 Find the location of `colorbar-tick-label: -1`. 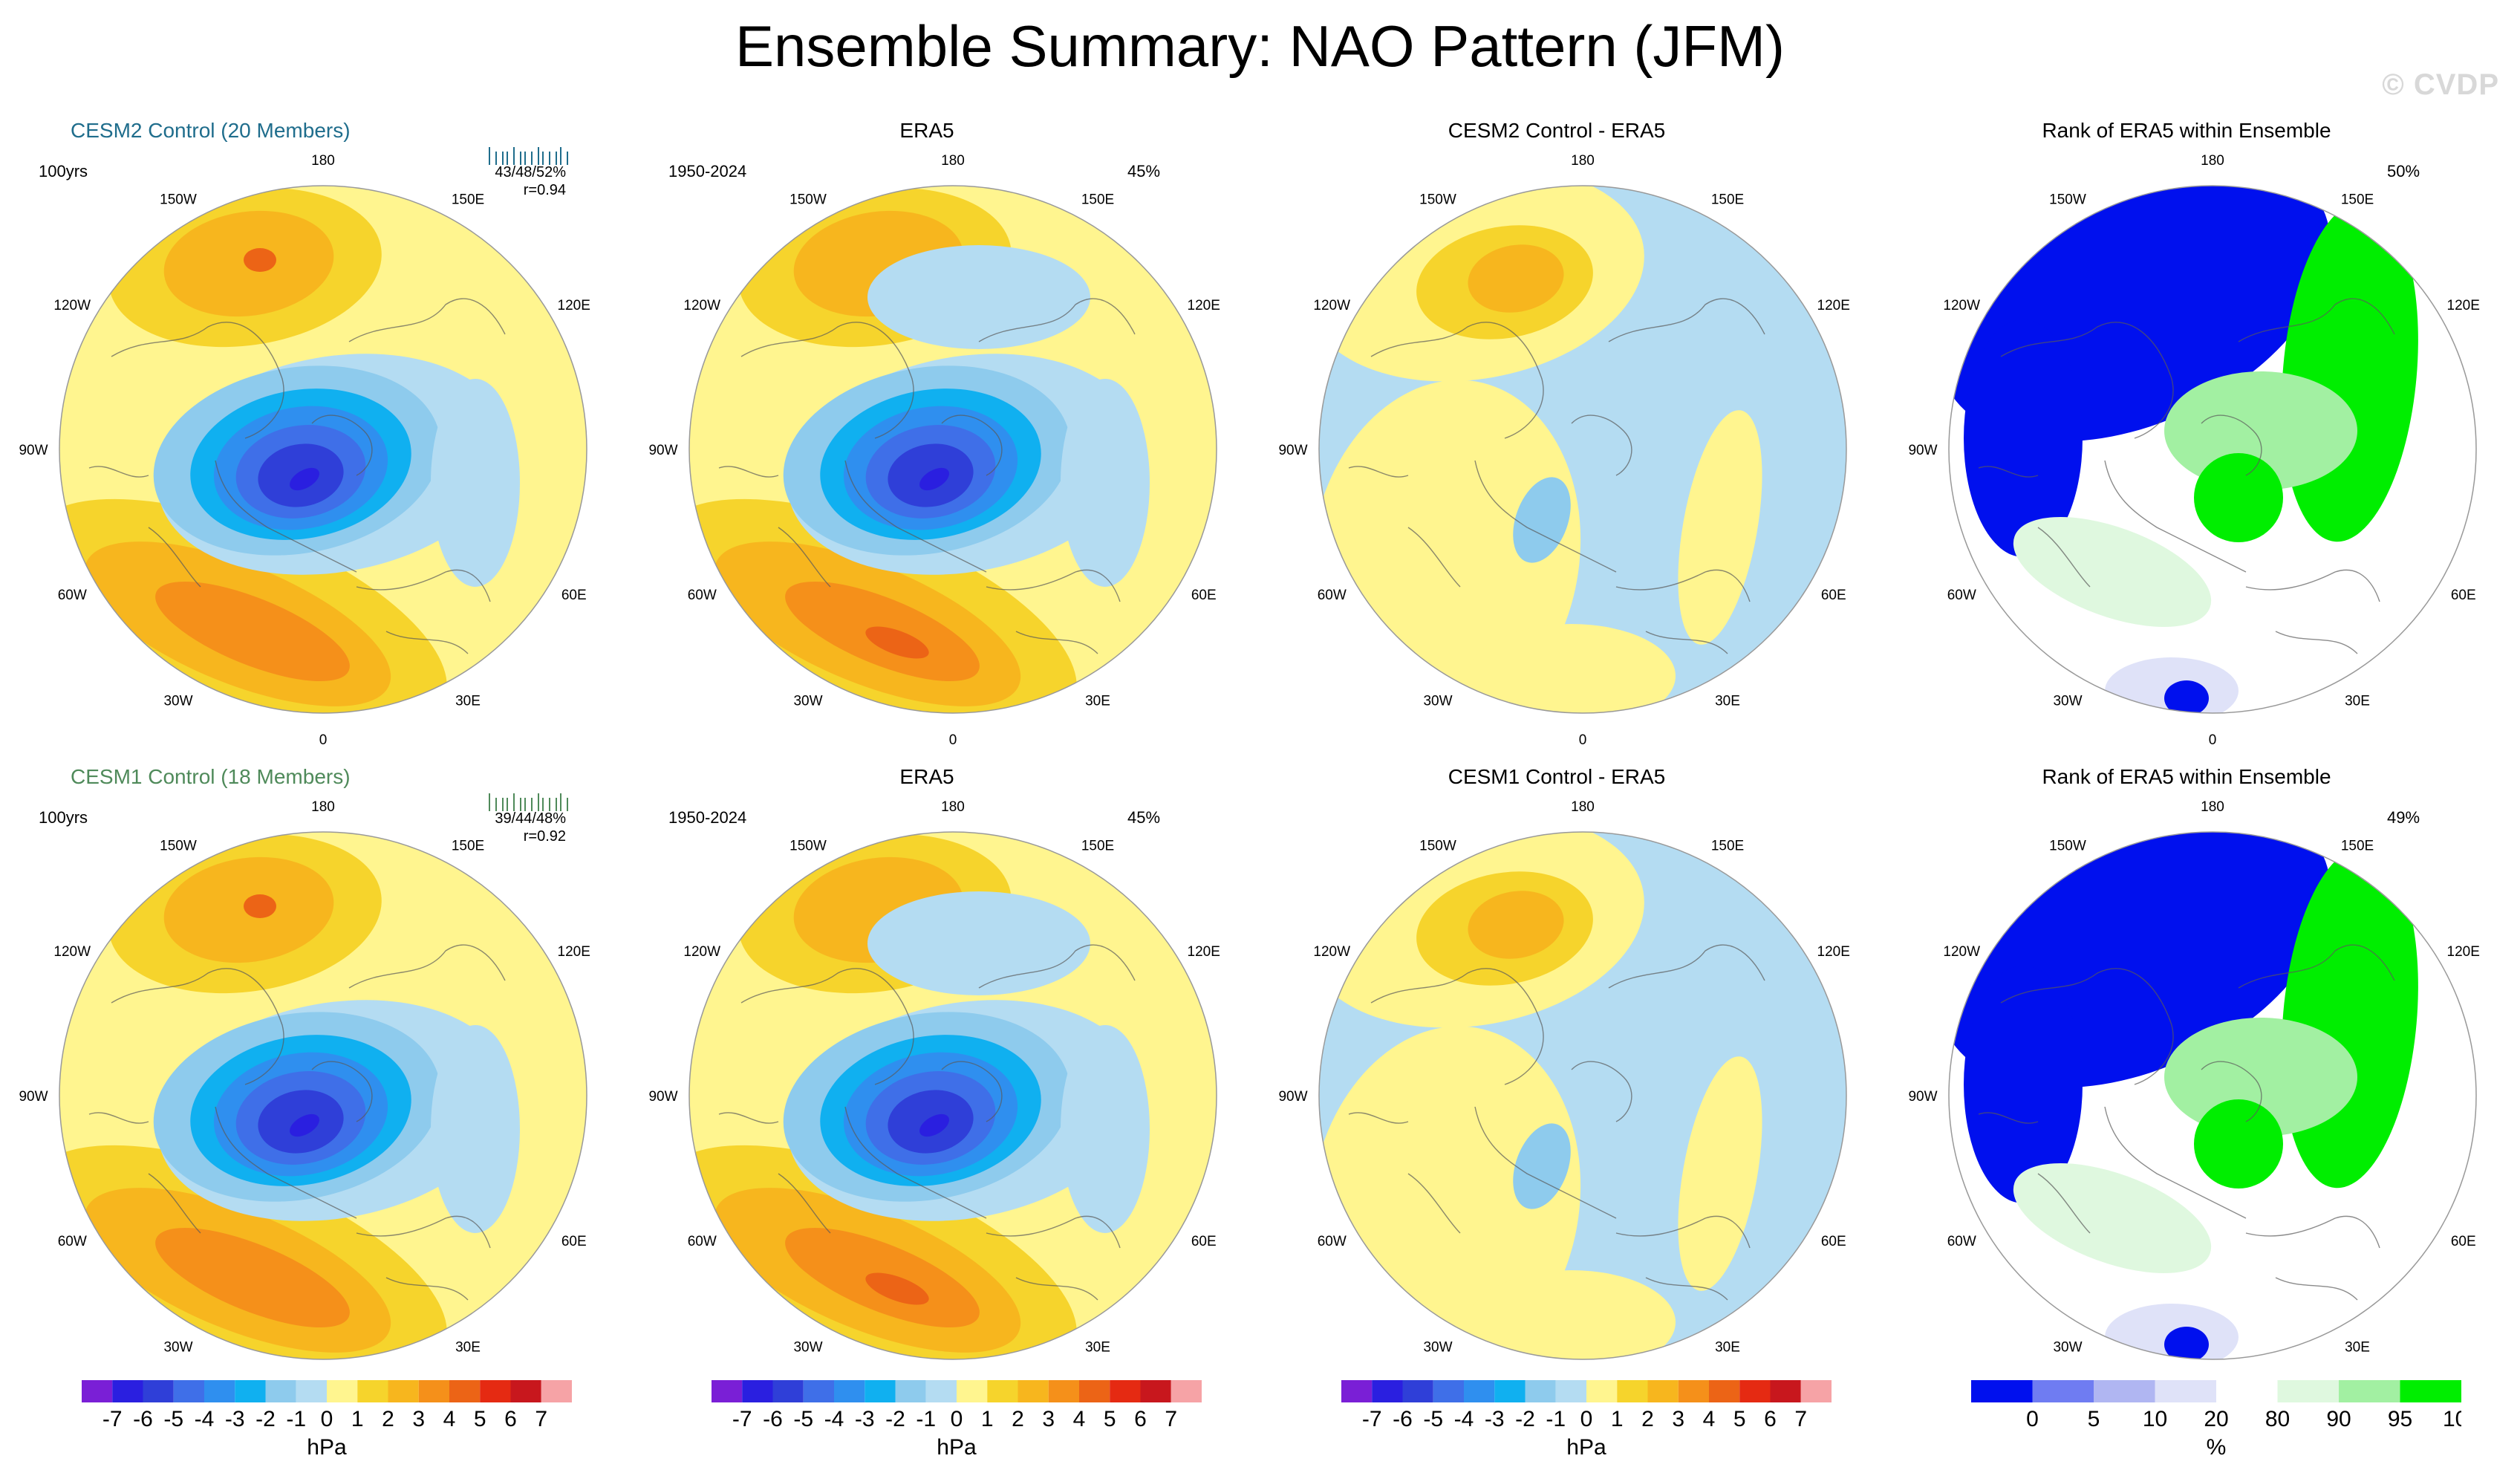

colorbar-tick-label: -1 is located at coordinates (296, 1419).